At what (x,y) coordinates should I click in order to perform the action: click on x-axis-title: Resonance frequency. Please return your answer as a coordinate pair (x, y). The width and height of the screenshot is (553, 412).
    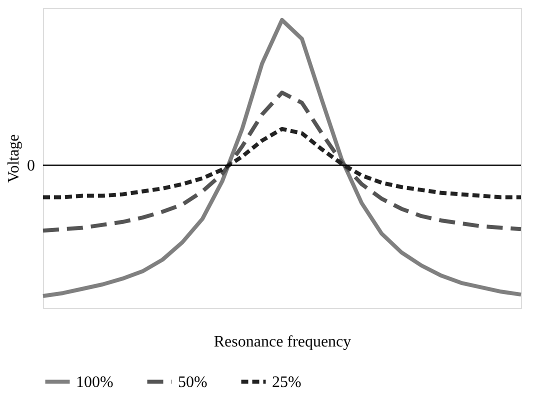
    Looking at the image, I should click on (283, 342).